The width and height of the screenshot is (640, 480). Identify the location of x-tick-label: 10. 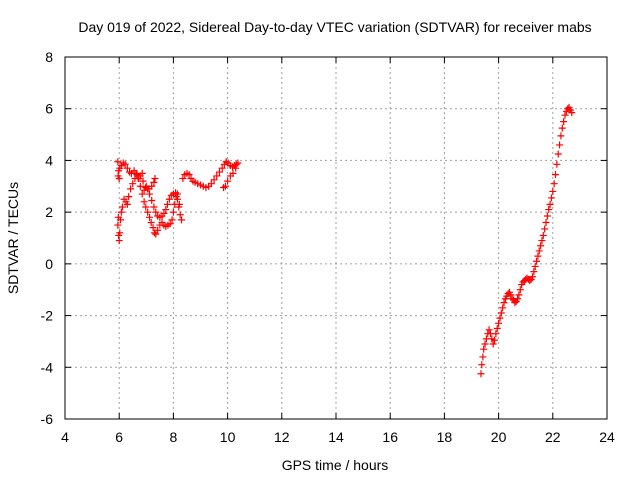
(228, 437).